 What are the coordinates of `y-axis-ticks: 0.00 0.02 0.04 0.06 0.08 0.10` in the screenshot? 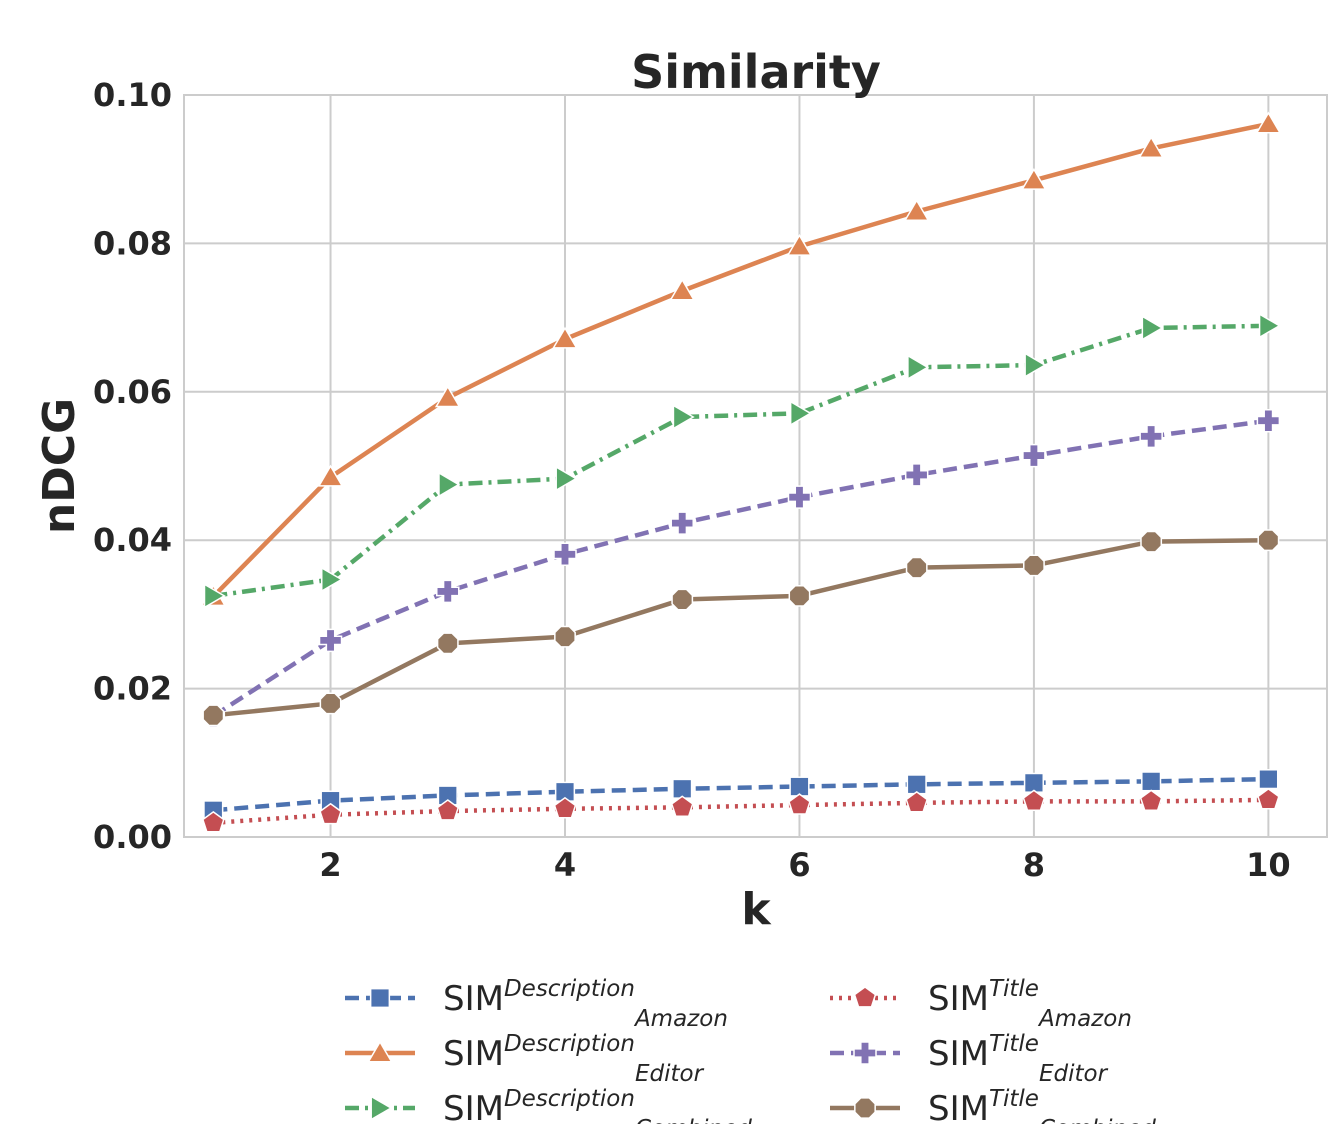 It's located at (132, 466).